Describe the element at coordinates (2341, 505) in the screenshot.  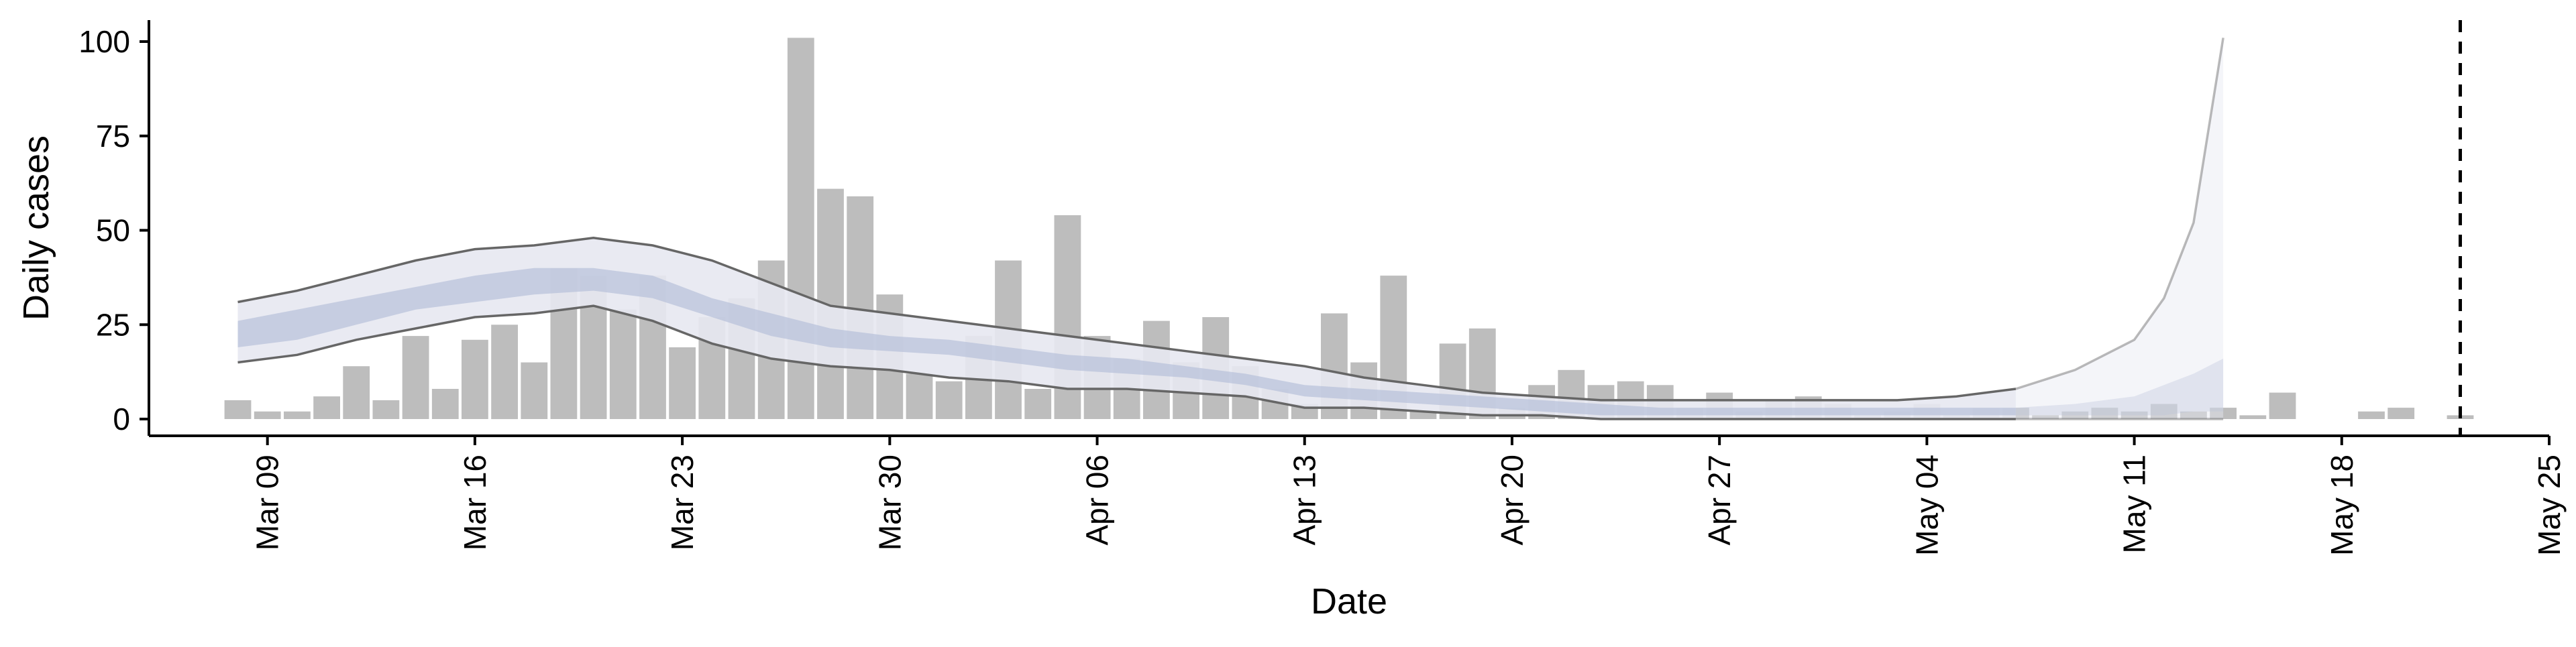
I see `x-tick-label-2020-05-18: May 18` at that location.